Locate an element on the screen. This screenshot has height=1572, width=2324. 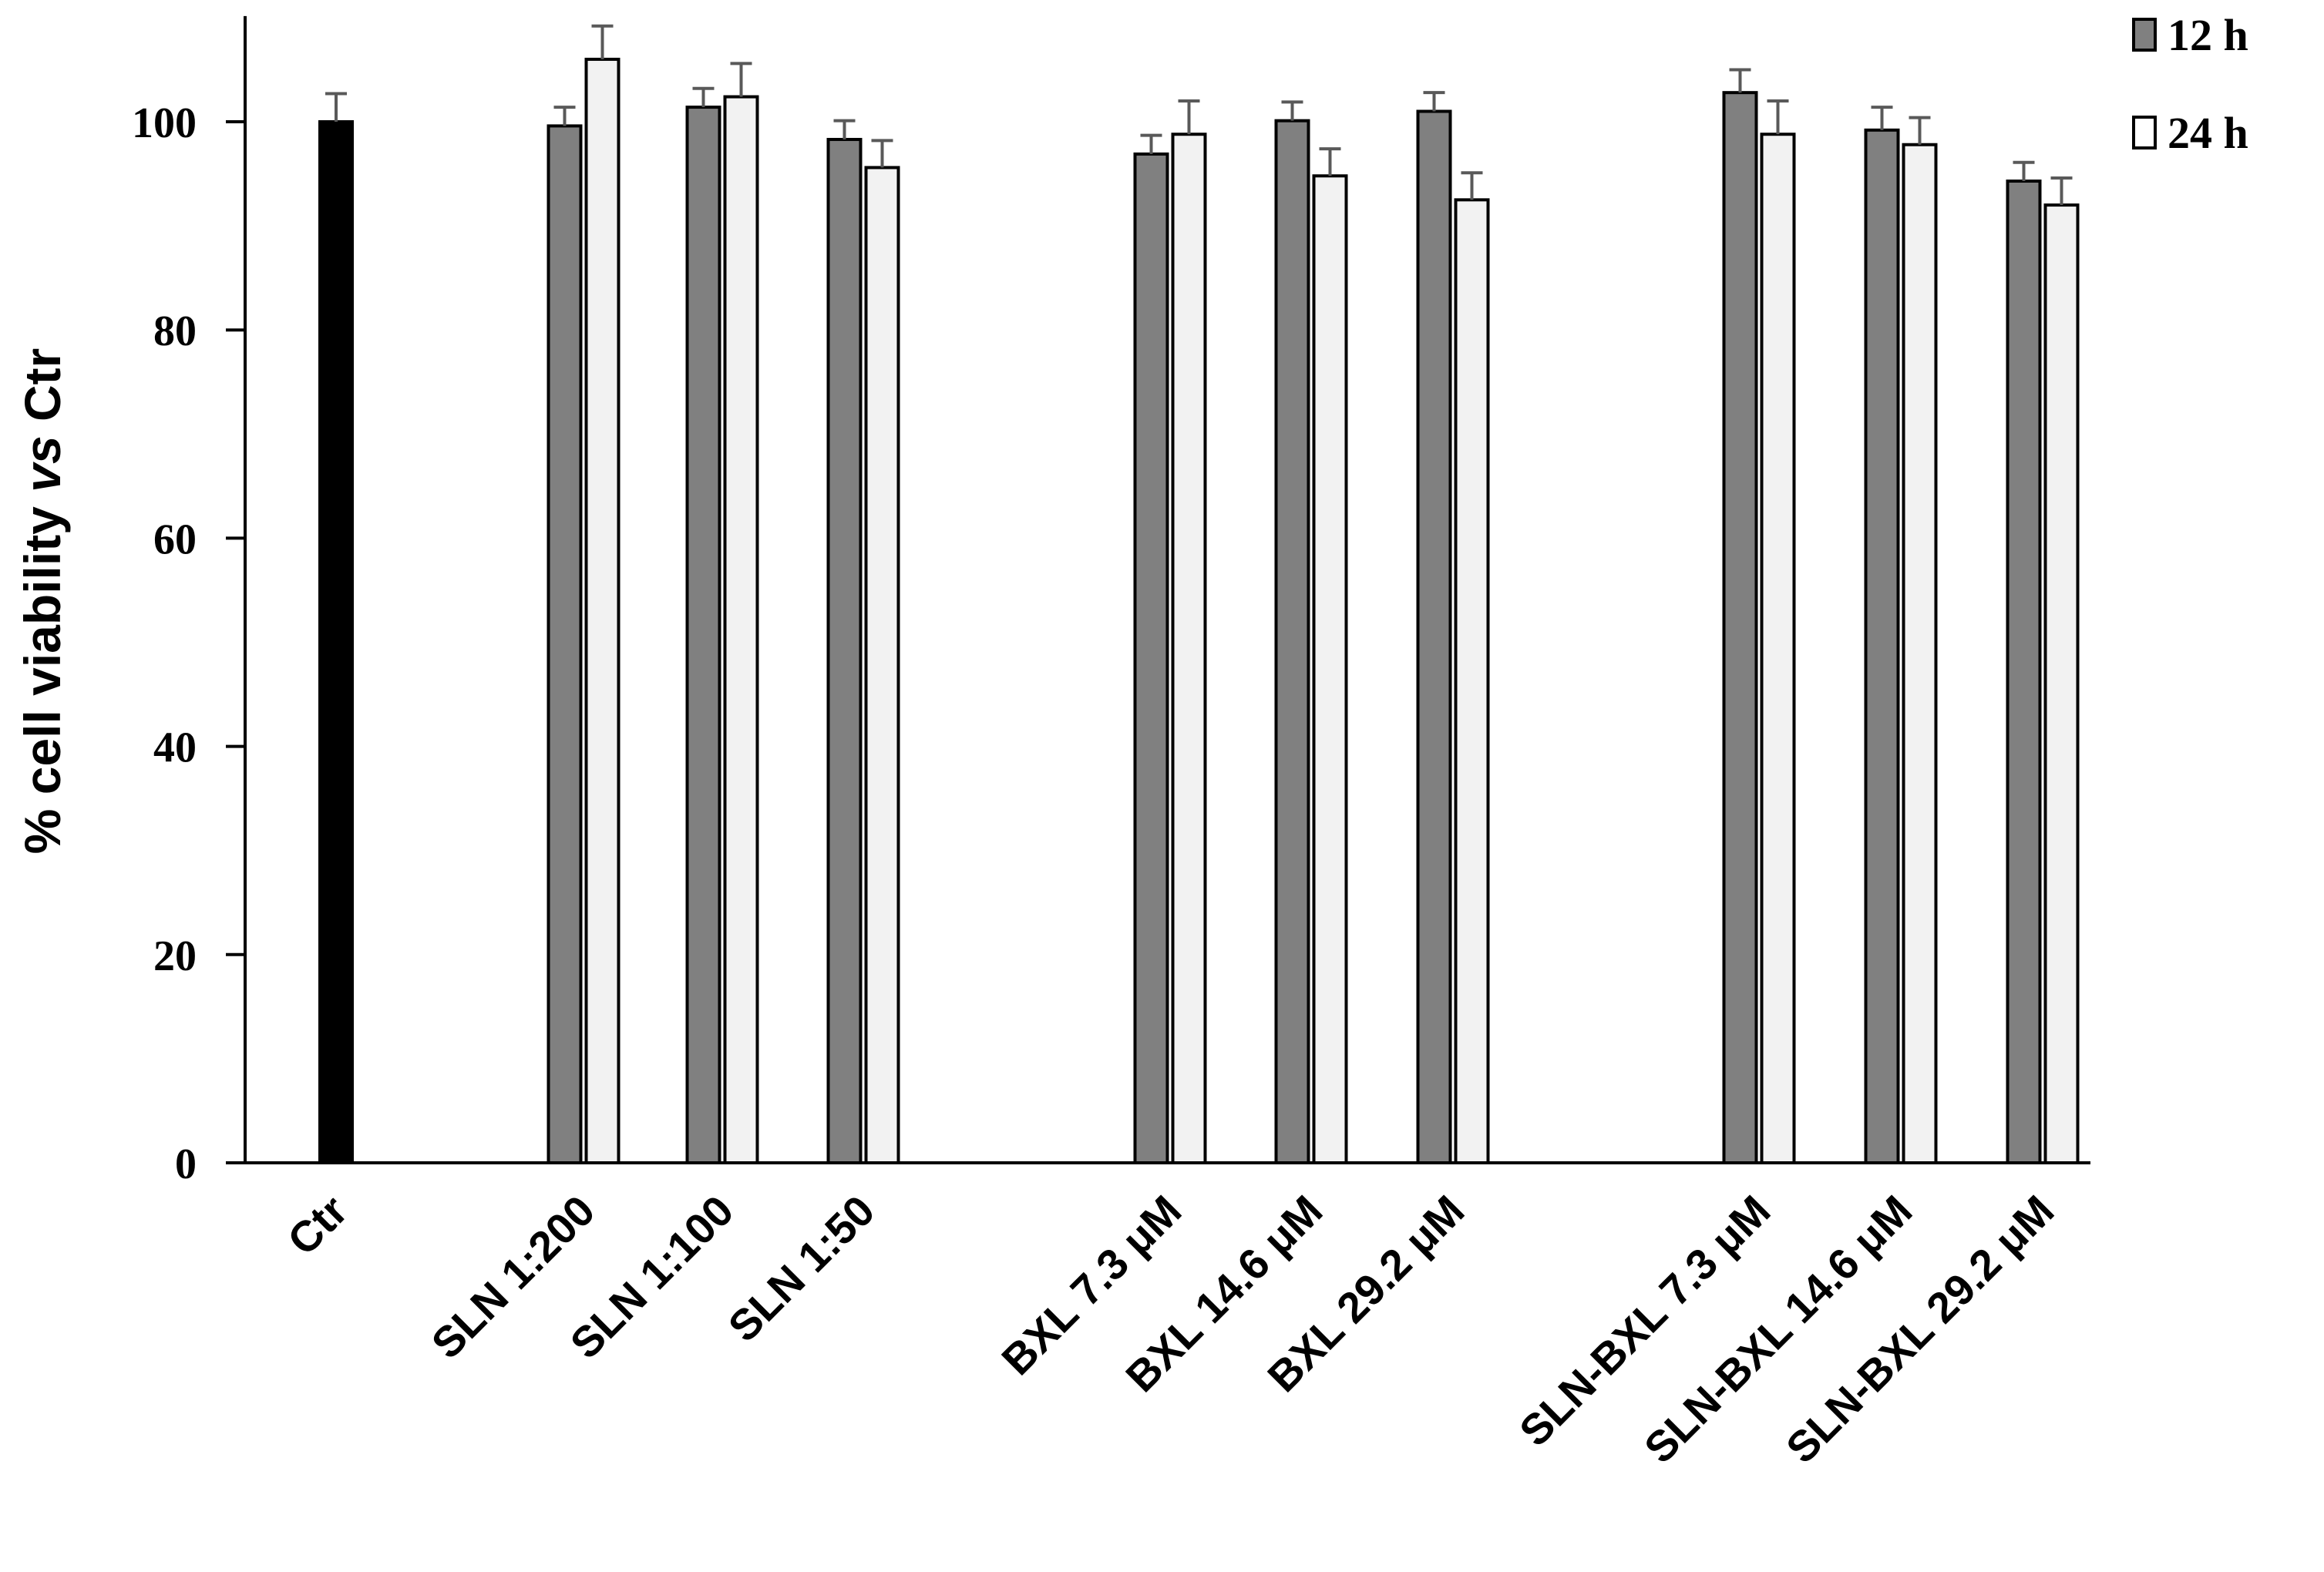
y-axis-label-italic: vs is located at coordinates (42, 463).